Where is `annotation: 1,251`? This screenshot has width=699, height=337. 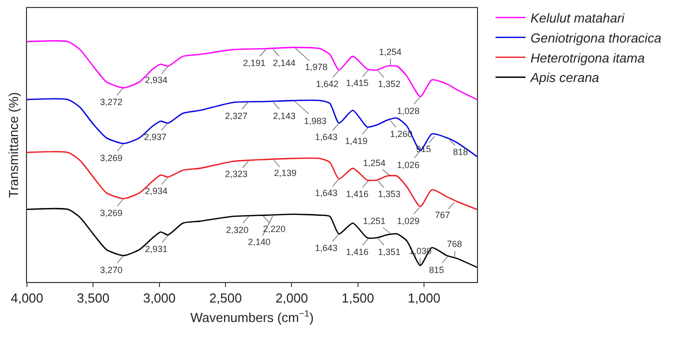 annotation: 1,251 is located at coordinates (374, 221).